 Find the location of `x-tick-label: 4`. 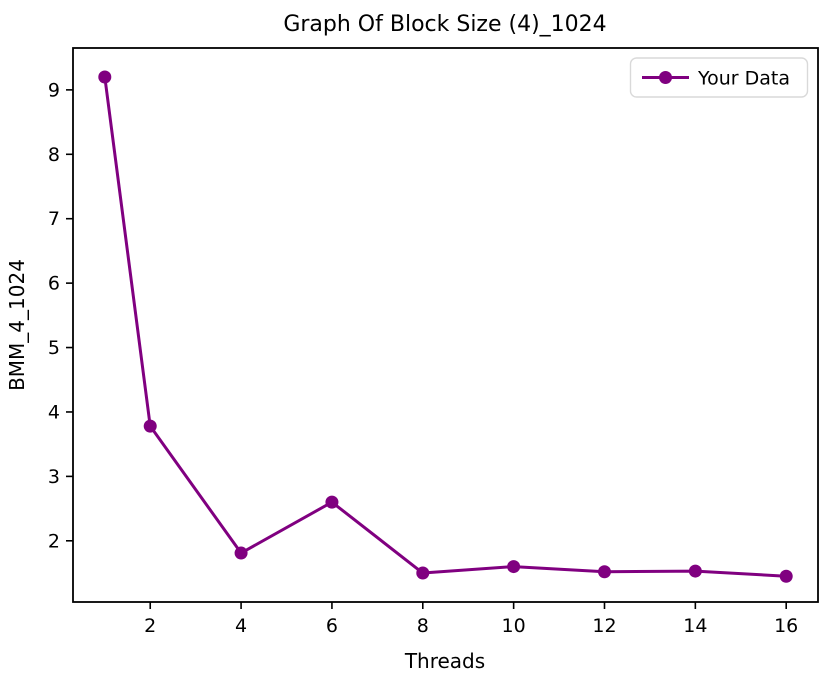

x-tick-label: 4 is located at coordinates (241, 626).